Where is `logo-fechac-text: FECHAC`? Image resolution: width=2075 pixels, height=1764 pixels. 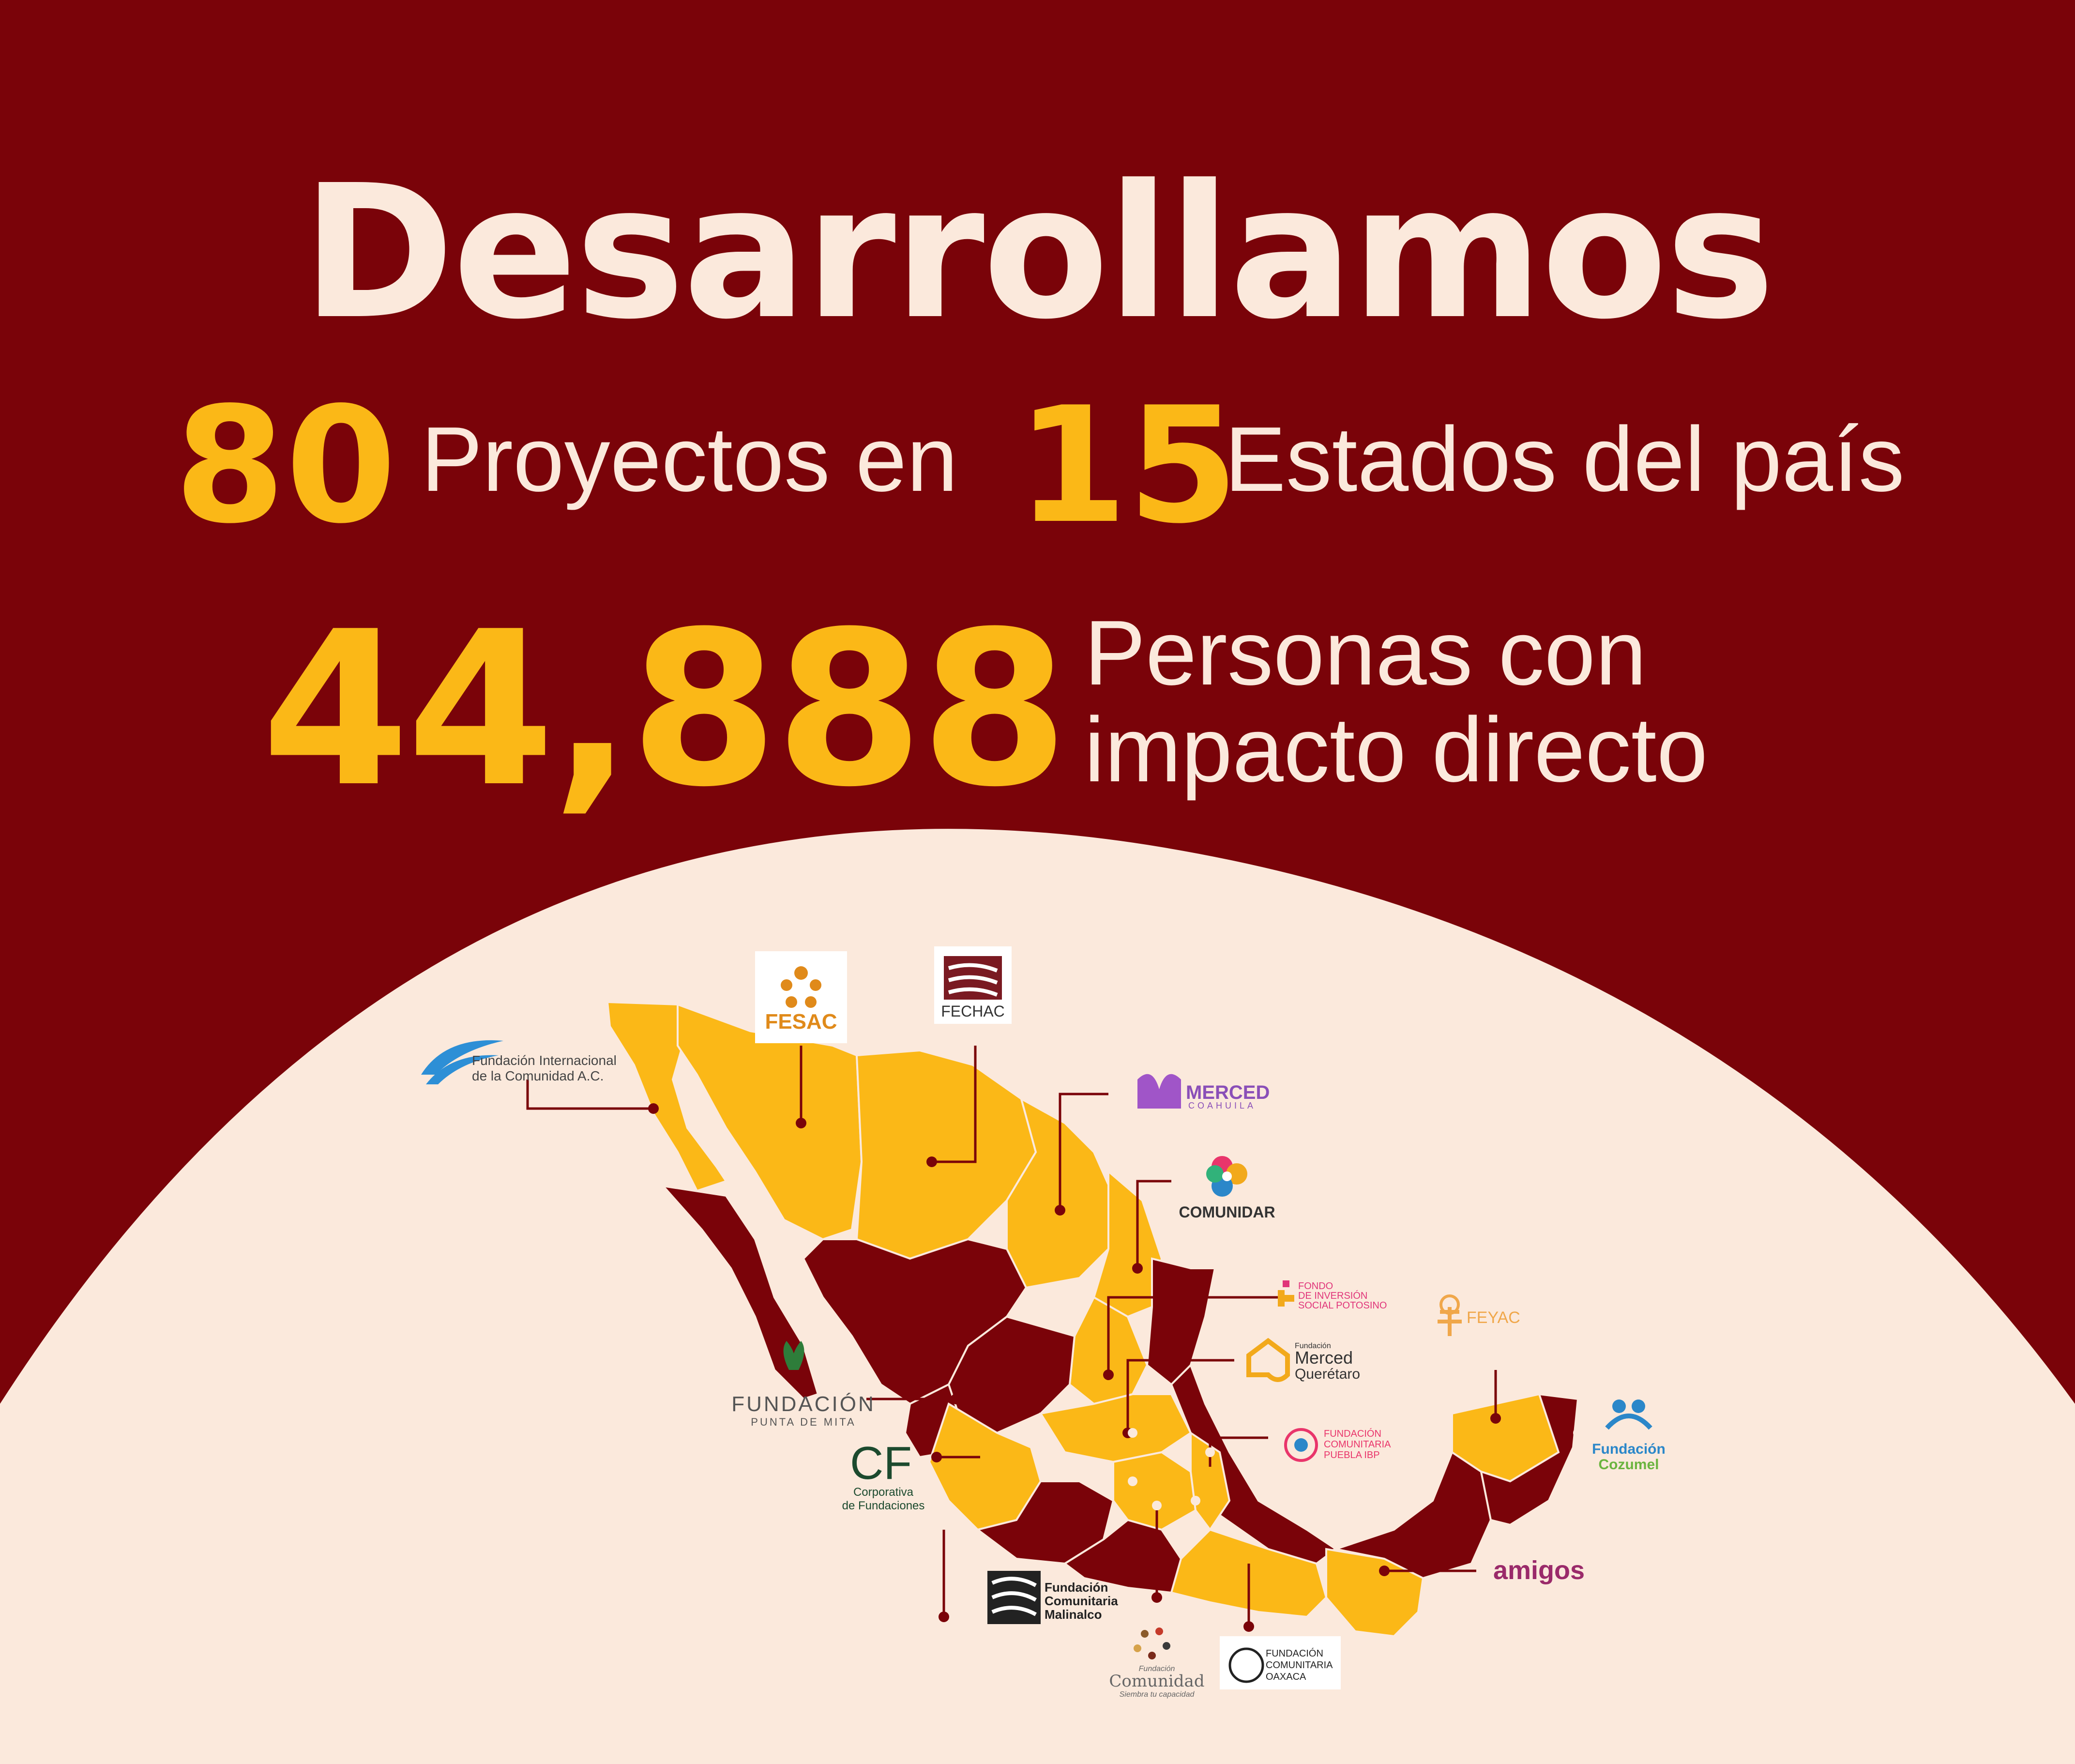
logo-fechac-text: FECHAC is located at coordinates (973, 1012).